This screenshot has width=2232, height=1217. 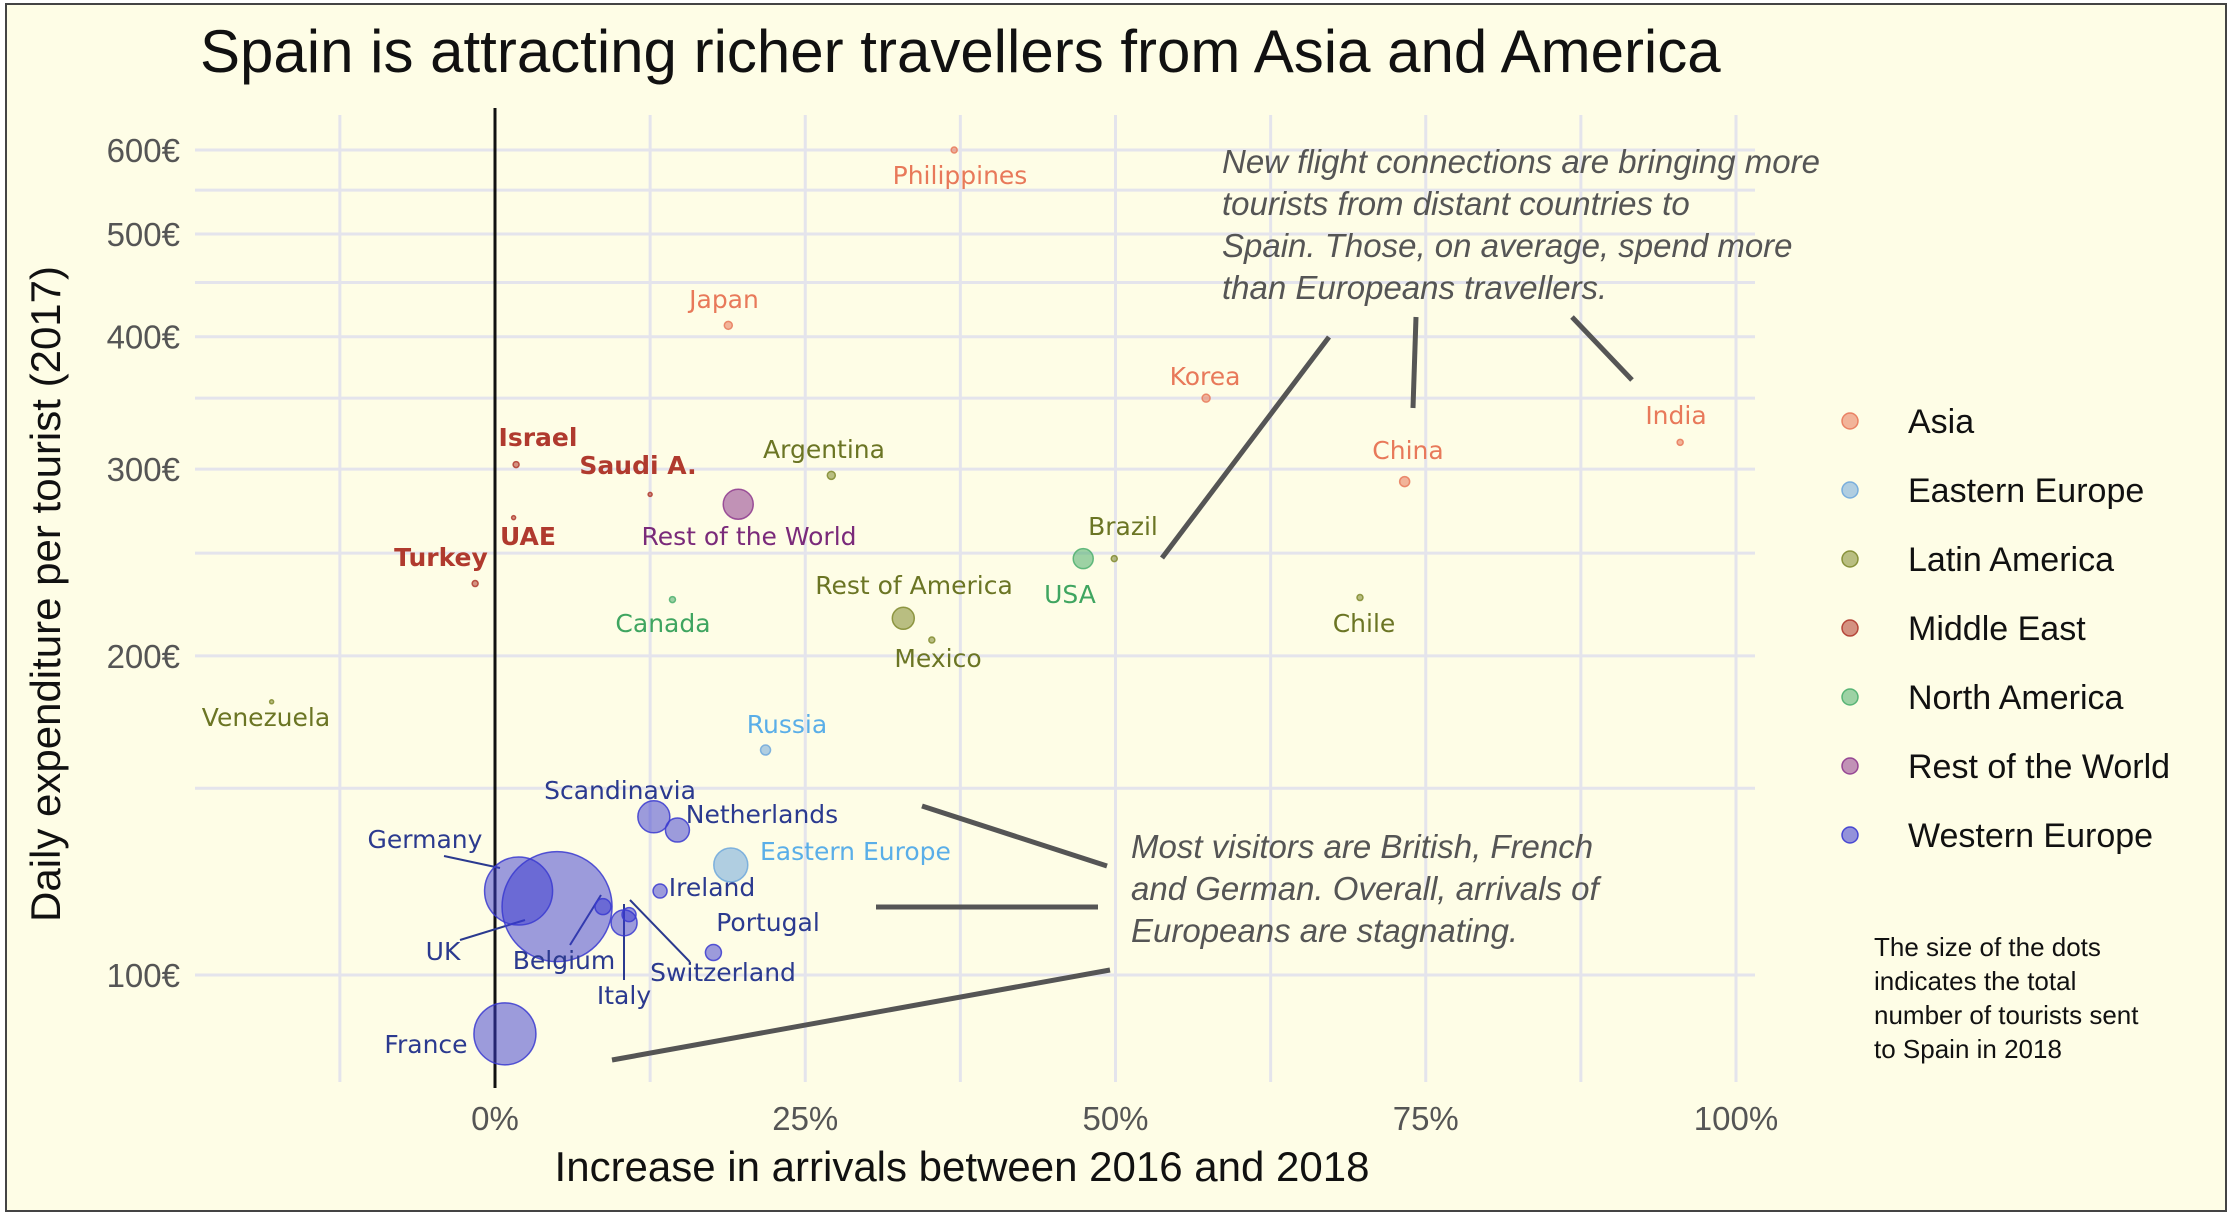 I want to click on x-tick-label: 50%, so click(x=1115, y=1118).